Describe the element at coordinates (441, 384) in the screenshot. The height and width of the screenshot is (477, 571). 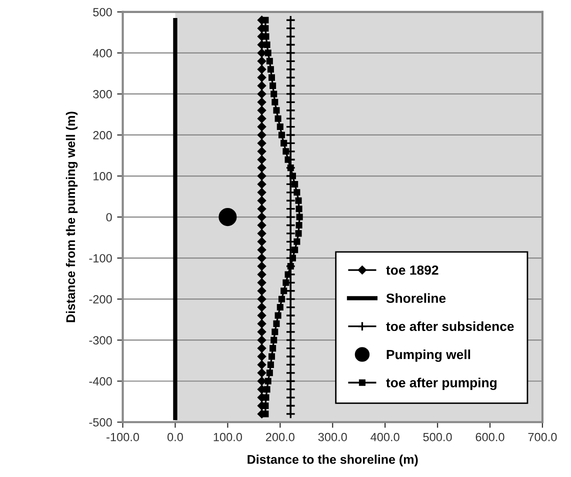
I see `legend-label: toe after pumping` at that location.